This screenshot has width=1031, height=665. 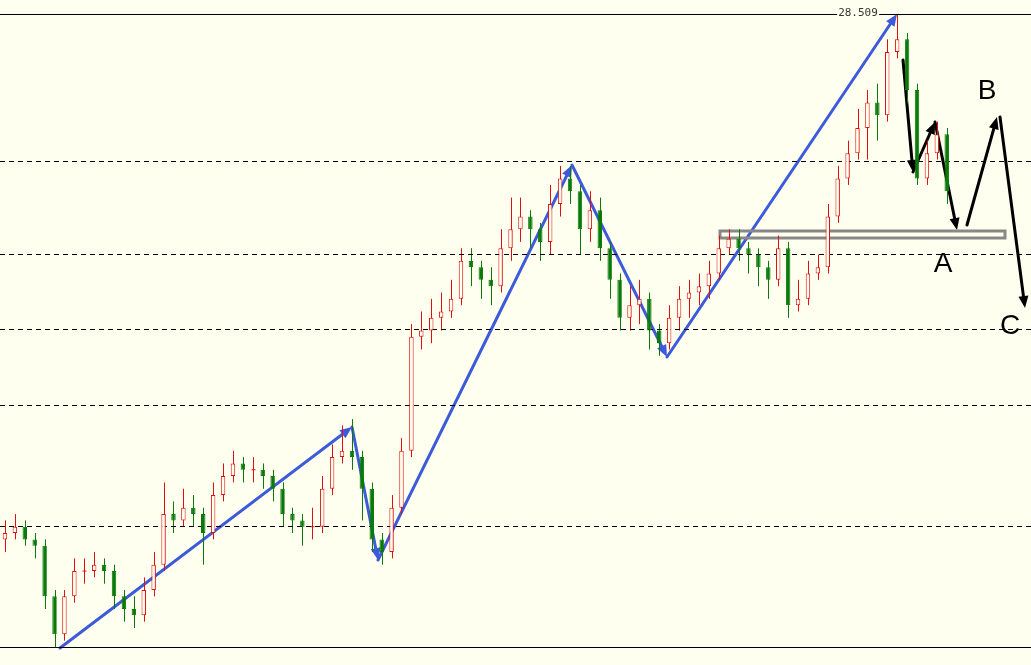 I want to click on annotation: 28.509, so click(x=858, y=12).